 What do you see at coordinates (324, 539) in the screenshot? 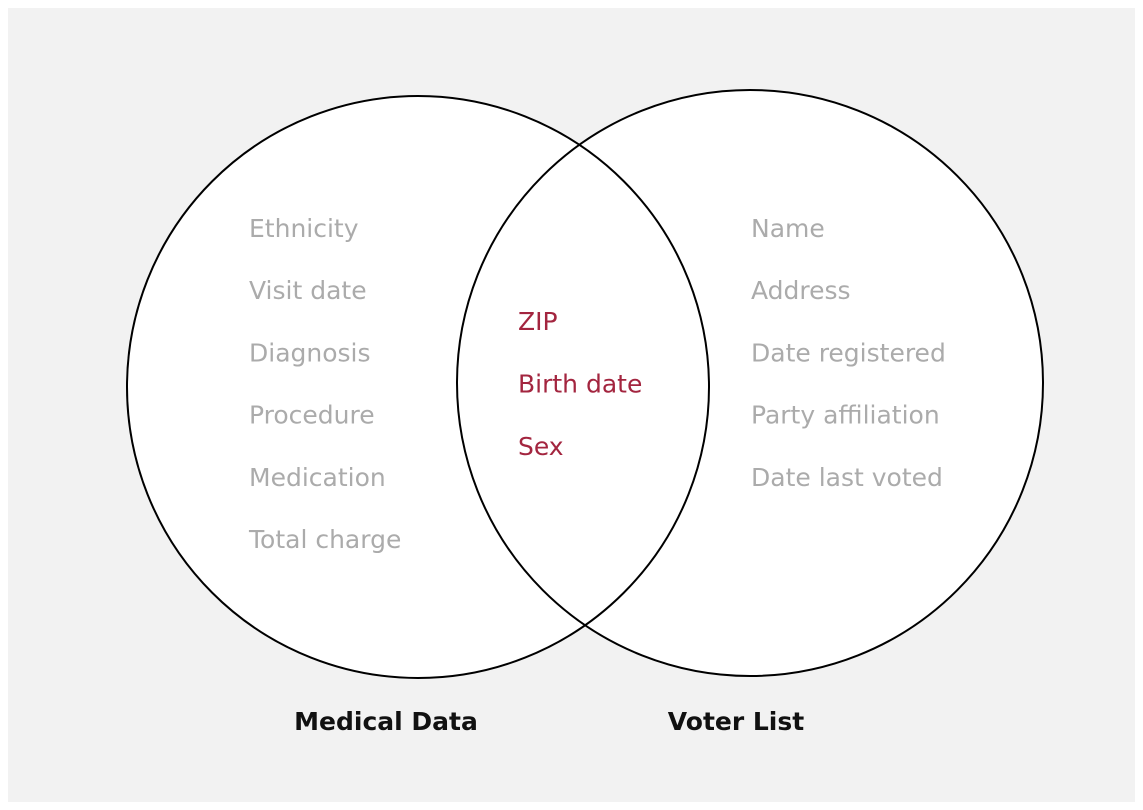
I see `set-item: Total charge` at bounding box center [324, 539].